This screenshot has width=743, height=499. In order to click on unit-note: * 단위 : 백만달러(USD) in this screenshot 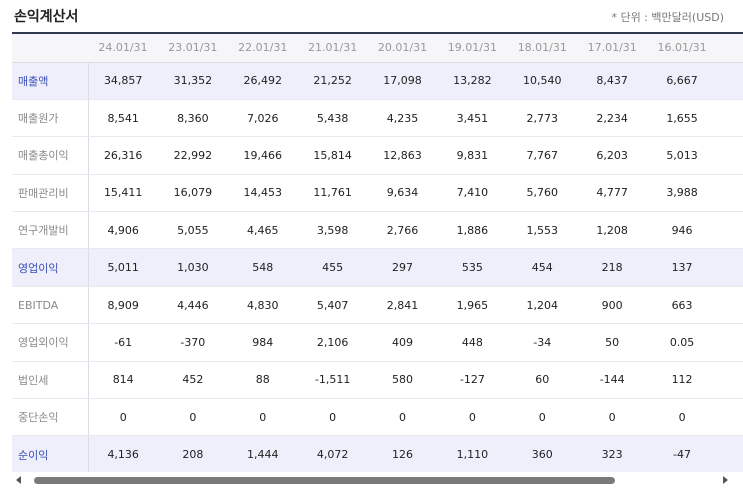, I will do `click(667, 17)`.